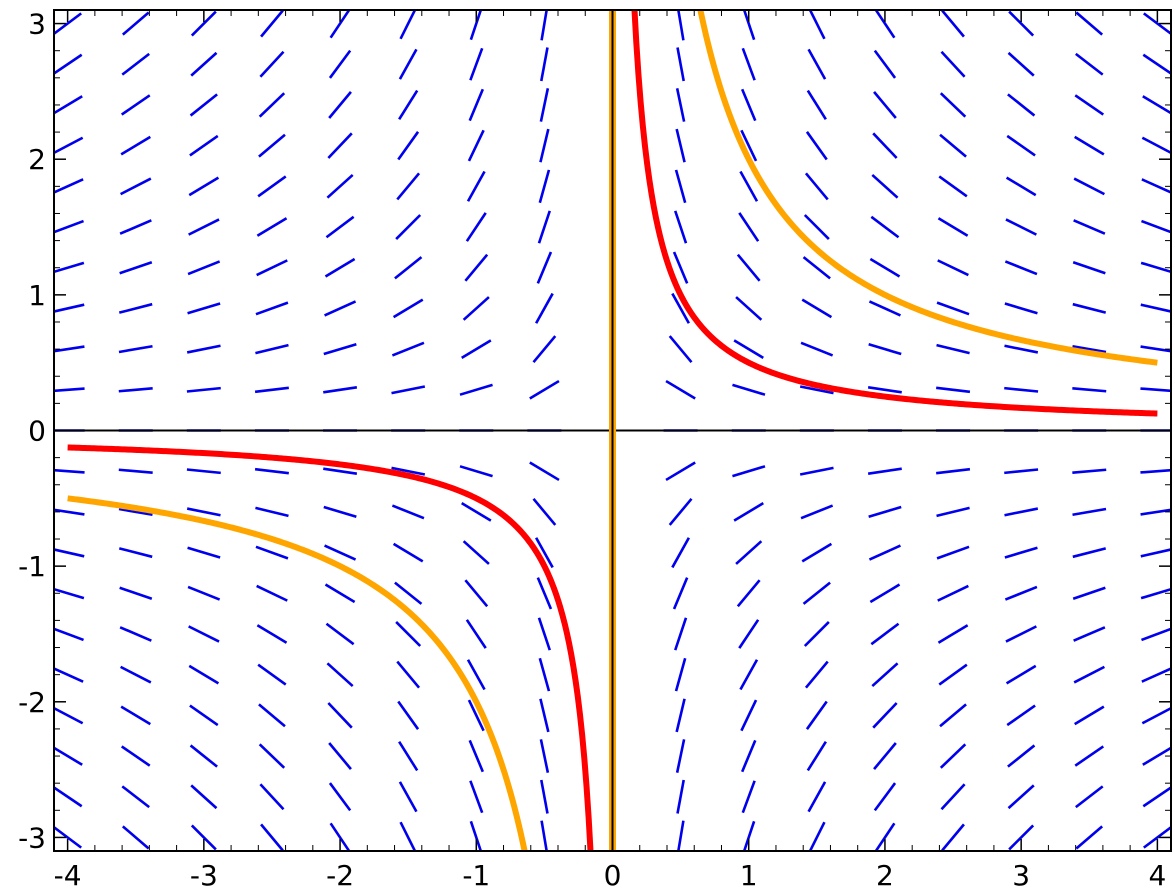 The height and width of the screenshot is (895, 1175). I want to click on x-tick-label: -1, so click(476, 875).